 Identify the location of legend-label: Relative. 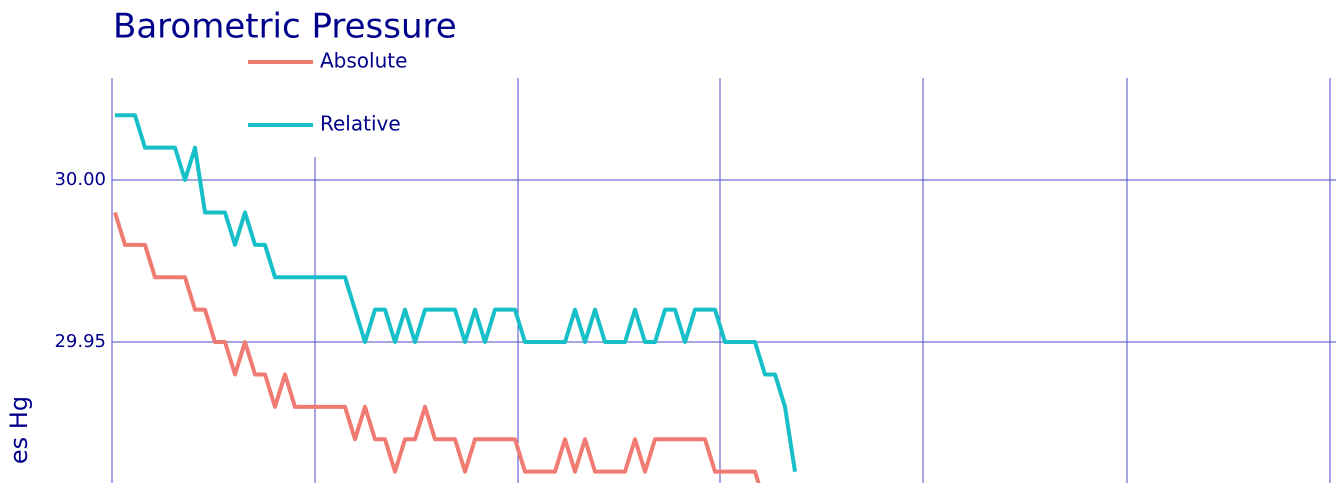
(360, 124).